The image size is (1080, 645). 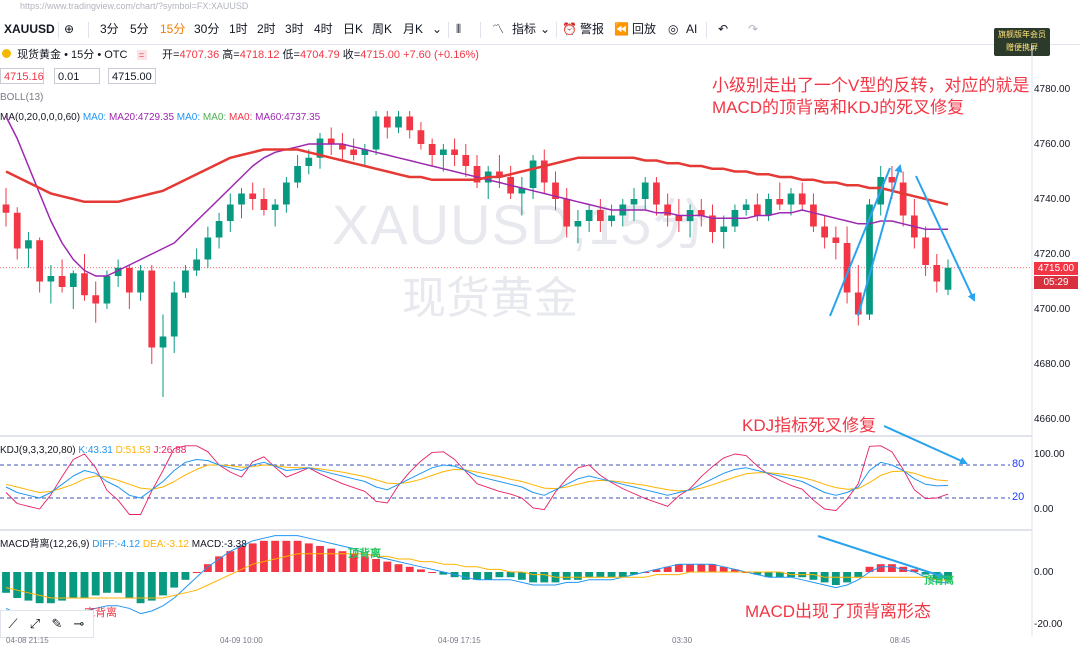 I want to click on interval-5m: 5分, so click(x=139, y=29).